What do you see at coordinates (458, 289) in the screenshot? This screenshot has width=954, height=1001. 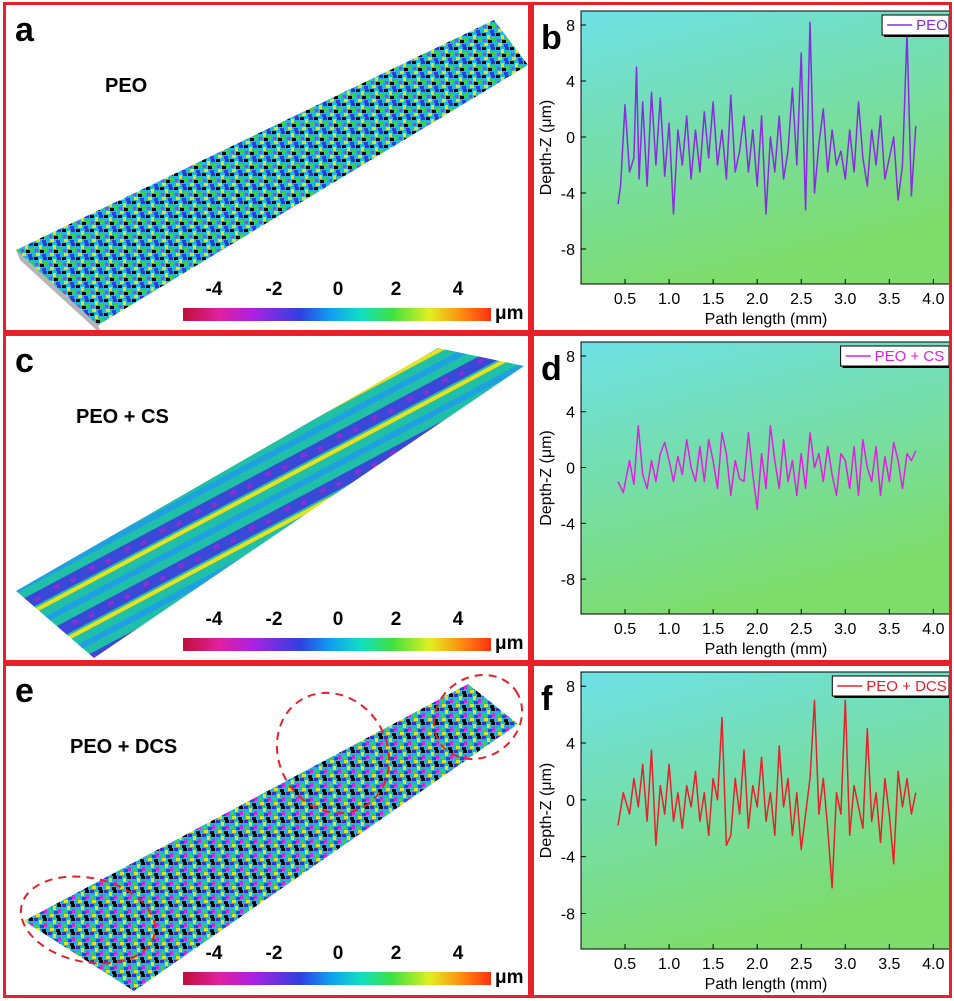 I see `colorbar-a-tick: 4` at bounding box center [458, 289].